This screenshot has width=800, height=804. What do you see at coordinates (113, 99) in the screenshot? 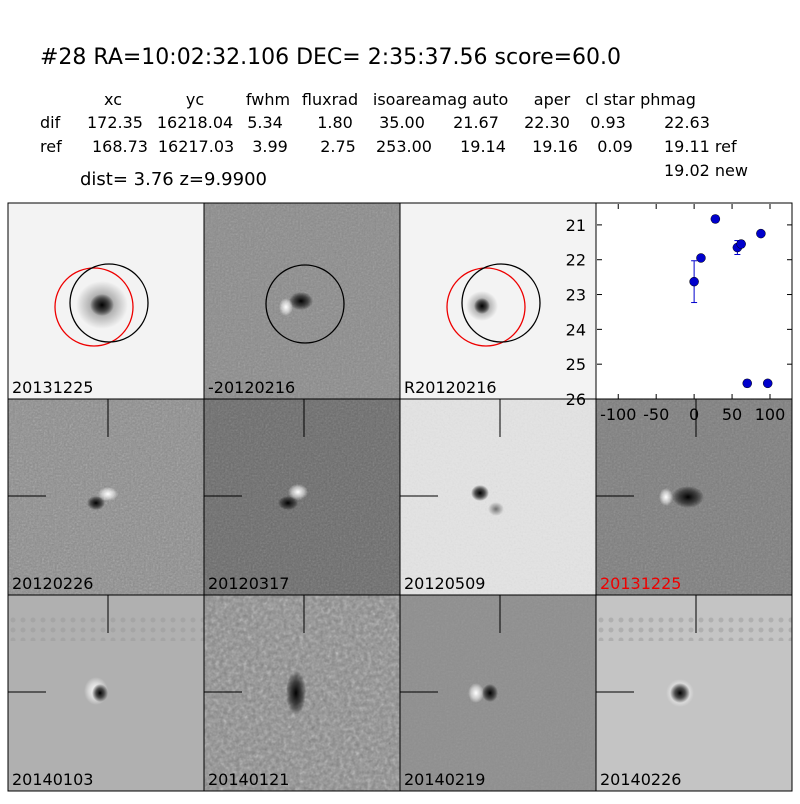
I see `column-header: xc` at bounding box center [113, 99].